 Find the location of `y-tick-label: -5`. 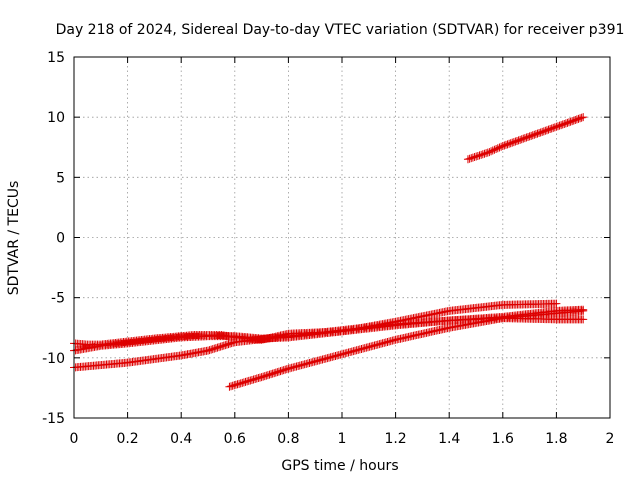

y-tick-label: -5 is located at coordinates (58, 299).